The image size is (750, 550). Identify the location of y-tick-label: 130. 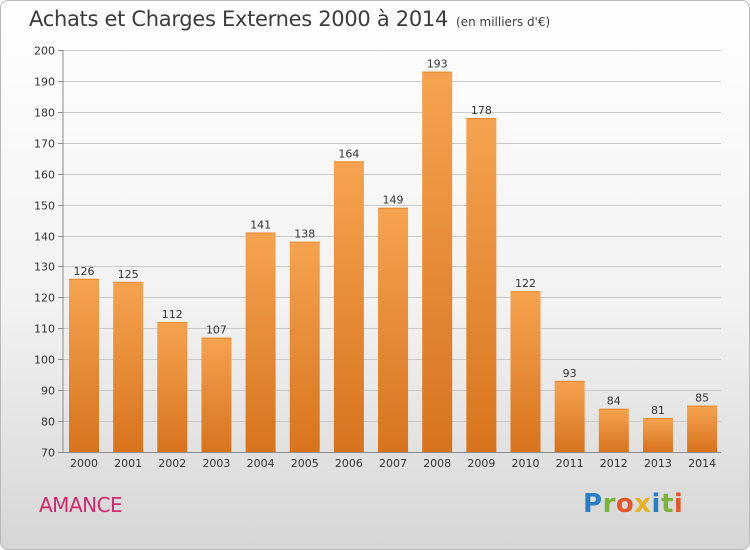
(44, 267).